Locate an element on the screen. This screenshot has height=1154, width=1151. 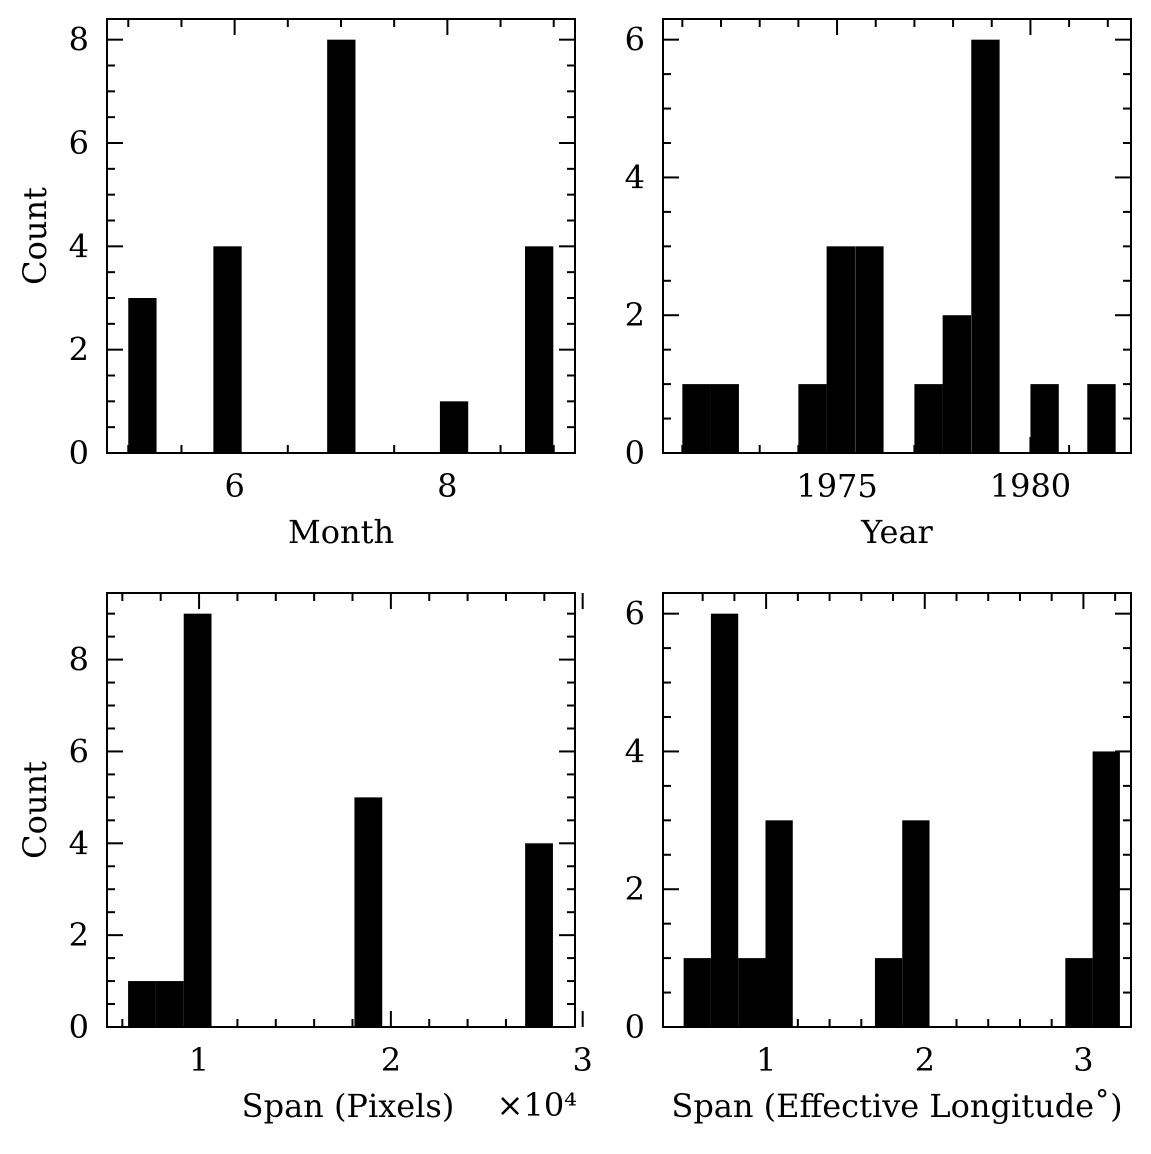
x-axis-label: Year is located at coordinates (896, 532).